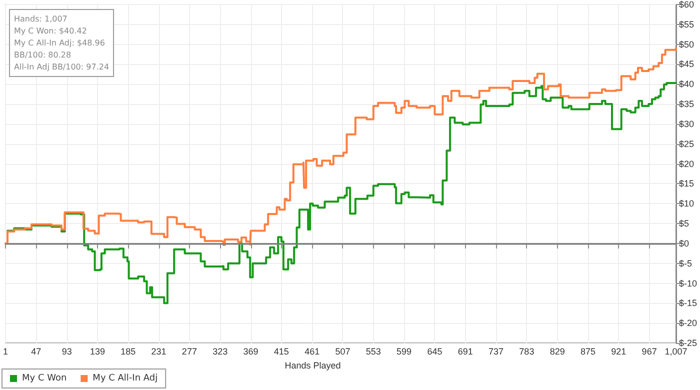  What do you see at coordinates (686, 123) in the screenshot?
I see `y-tick-label: $30` at bounding box center [686, 123].